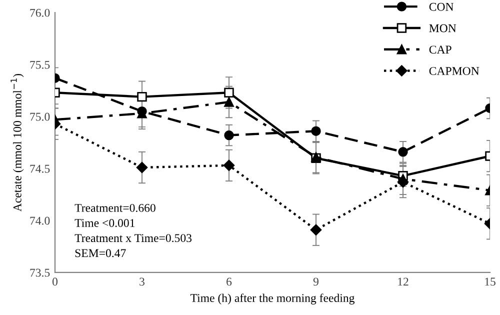  I want to click on y-tick-label: 74.0, so click(40, 220).